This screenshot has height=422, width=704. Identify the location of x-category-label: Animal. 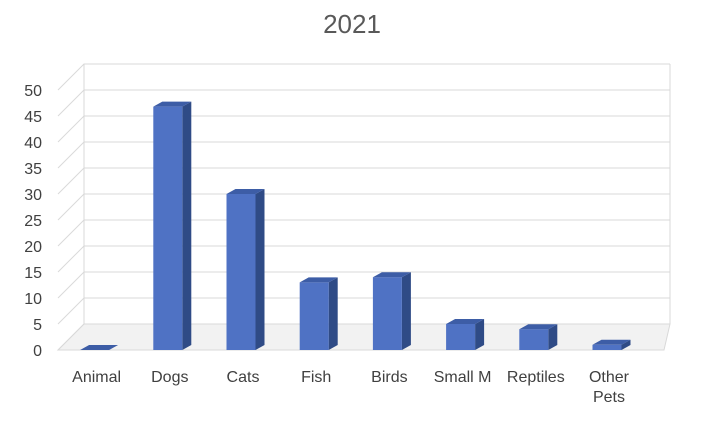
(96, 377).